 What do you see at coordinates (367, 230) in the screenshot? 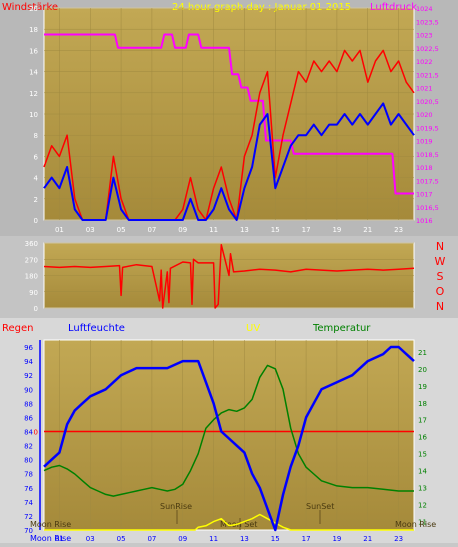
I see `wind-x-tick: 21` at bounding box center [367, 230].